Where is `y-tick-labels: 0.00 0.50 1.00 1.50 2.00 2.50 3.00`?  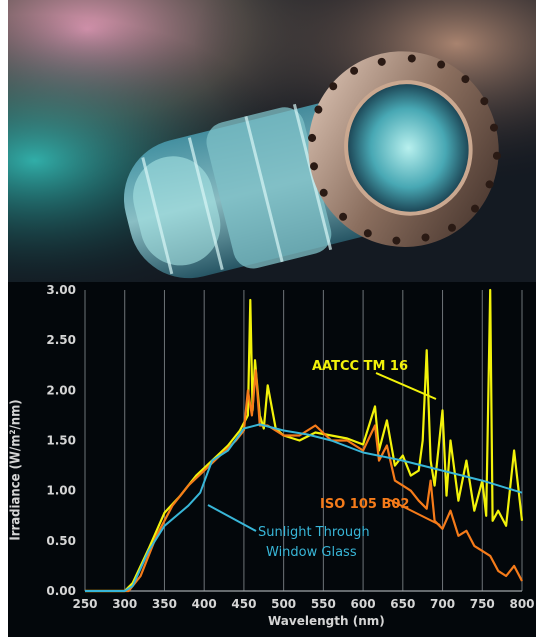 y-tick-labels: 0.00 0.50 1.00 1.50 2.00 2.50 3.00 is located at coordinates (61, 440).